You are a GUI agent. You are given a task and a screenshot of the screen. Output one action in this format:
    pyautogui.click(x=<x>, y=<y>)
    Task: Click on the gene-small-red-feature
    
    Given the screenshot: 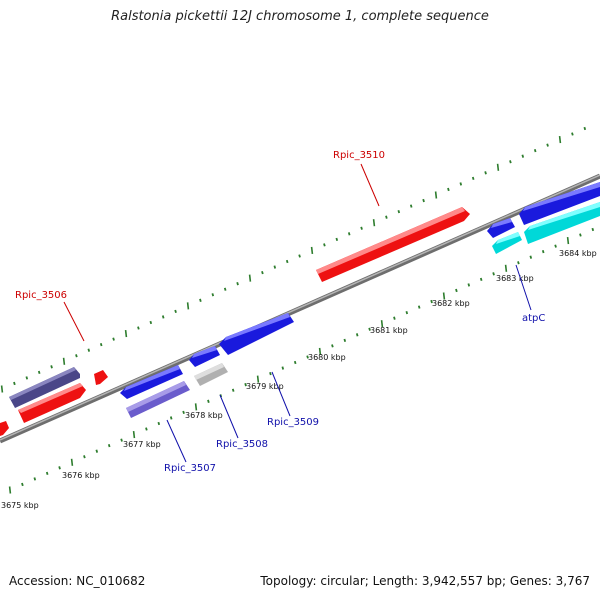 What is the action you would take?
    pyautogui.click(x=101, y=377)
    